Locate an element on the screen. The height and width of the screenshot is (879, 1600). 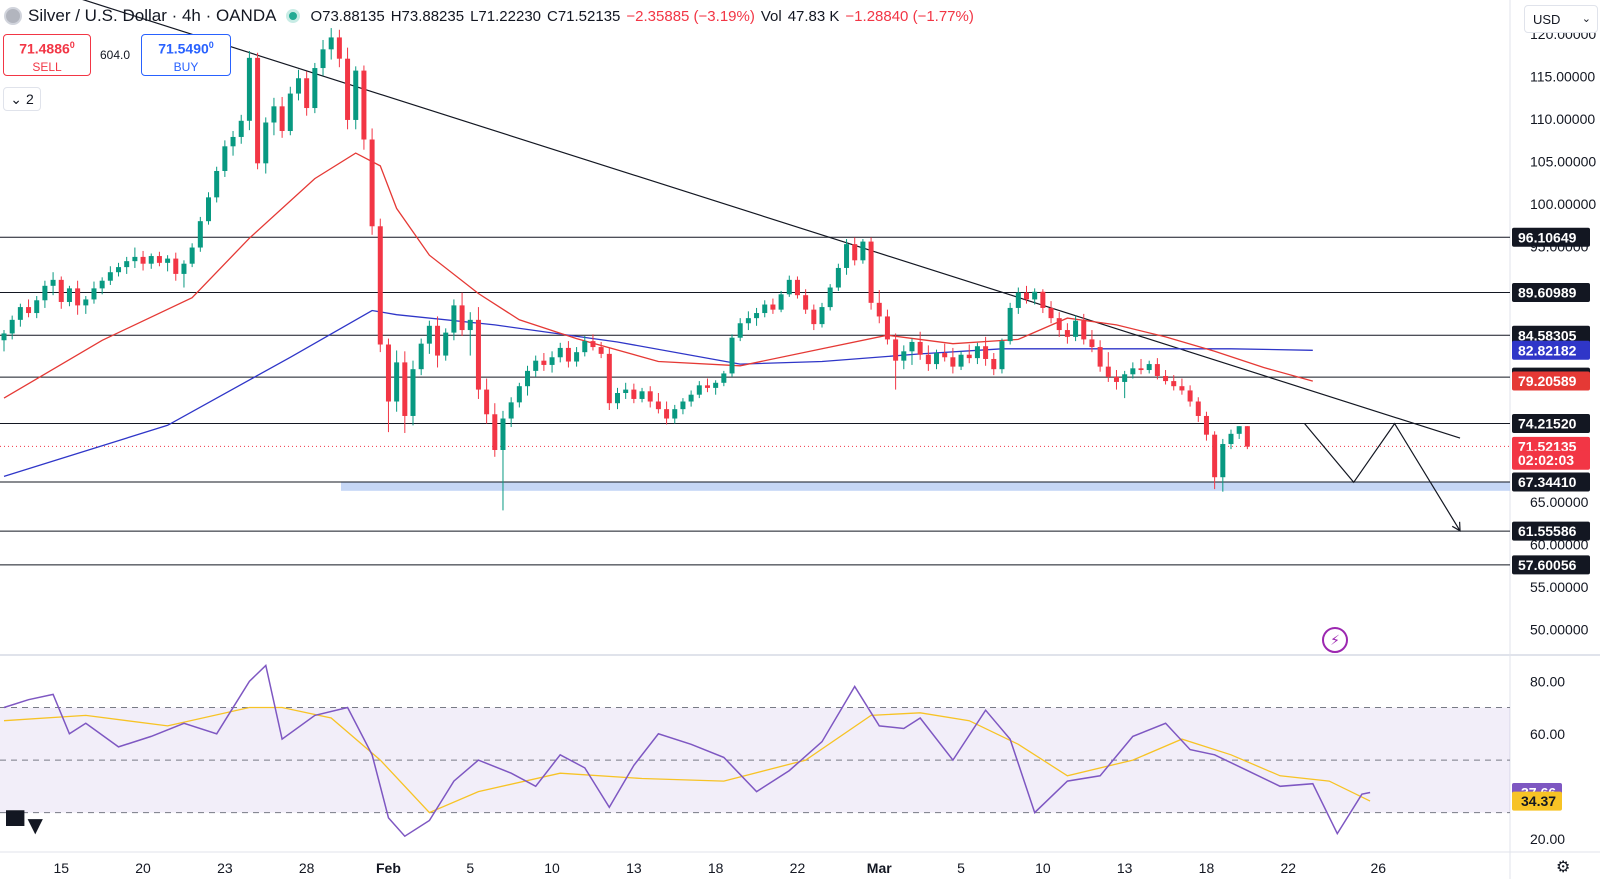
indicator-count: 2 is located at coordinates (29, 99).